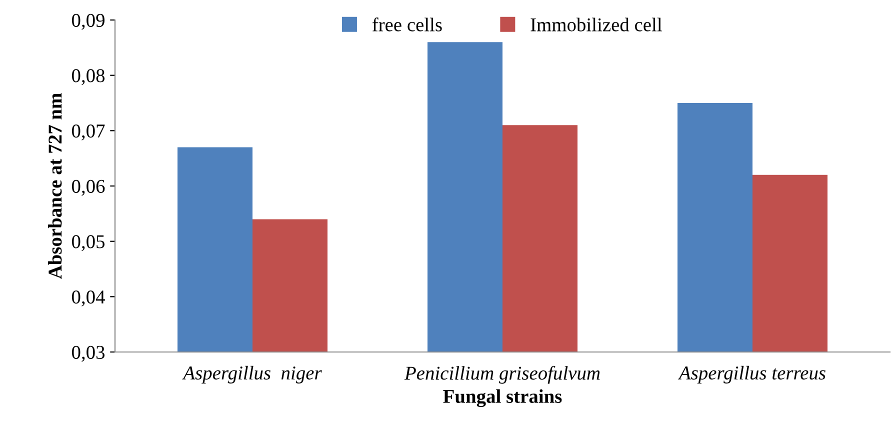 This screenshot has width=892, height=424. What do you see at coordinates (752, 375) in the screenshot?
I see `x-tick-label: Aspergillus terreus` at bounding box center [752, 375].